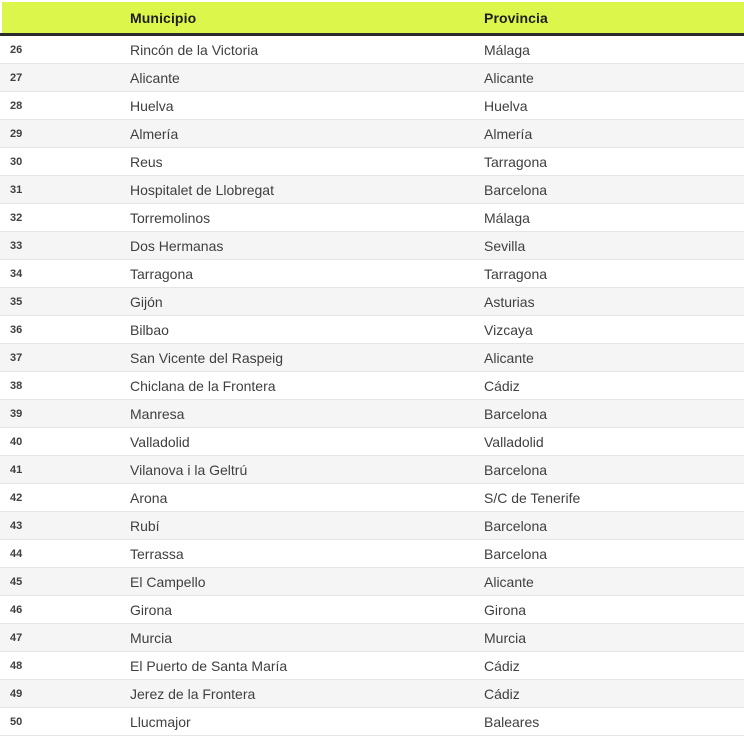 This screenshot has width=744, height=738. I want to click on rank-cell: 42, so click(16, 497).